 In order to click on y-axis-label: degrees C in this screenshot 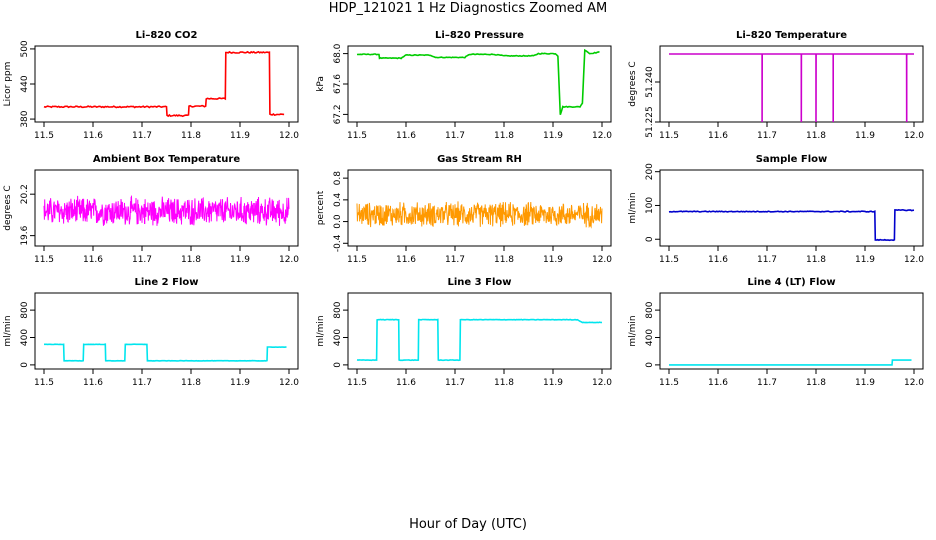, I will do `click(8, 207)`.